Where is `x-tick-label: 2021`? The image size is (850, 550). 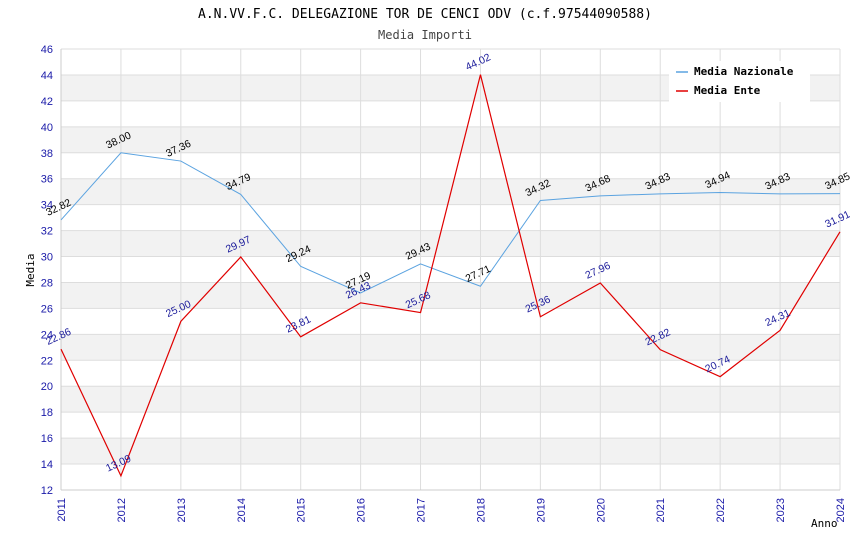
x-tick-label: 2021 is located at coordinates (661, 510).